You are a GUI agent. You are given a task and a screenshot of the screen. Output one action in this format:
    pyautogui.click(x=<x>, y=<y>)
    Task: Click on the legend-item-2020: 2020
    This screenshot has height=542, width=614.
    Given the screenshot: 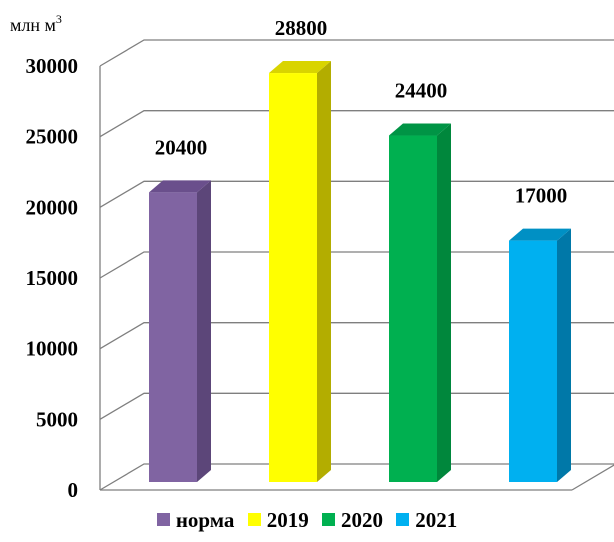 What is the action you would take?
    pyautogui.click(x=352, y=520)
    